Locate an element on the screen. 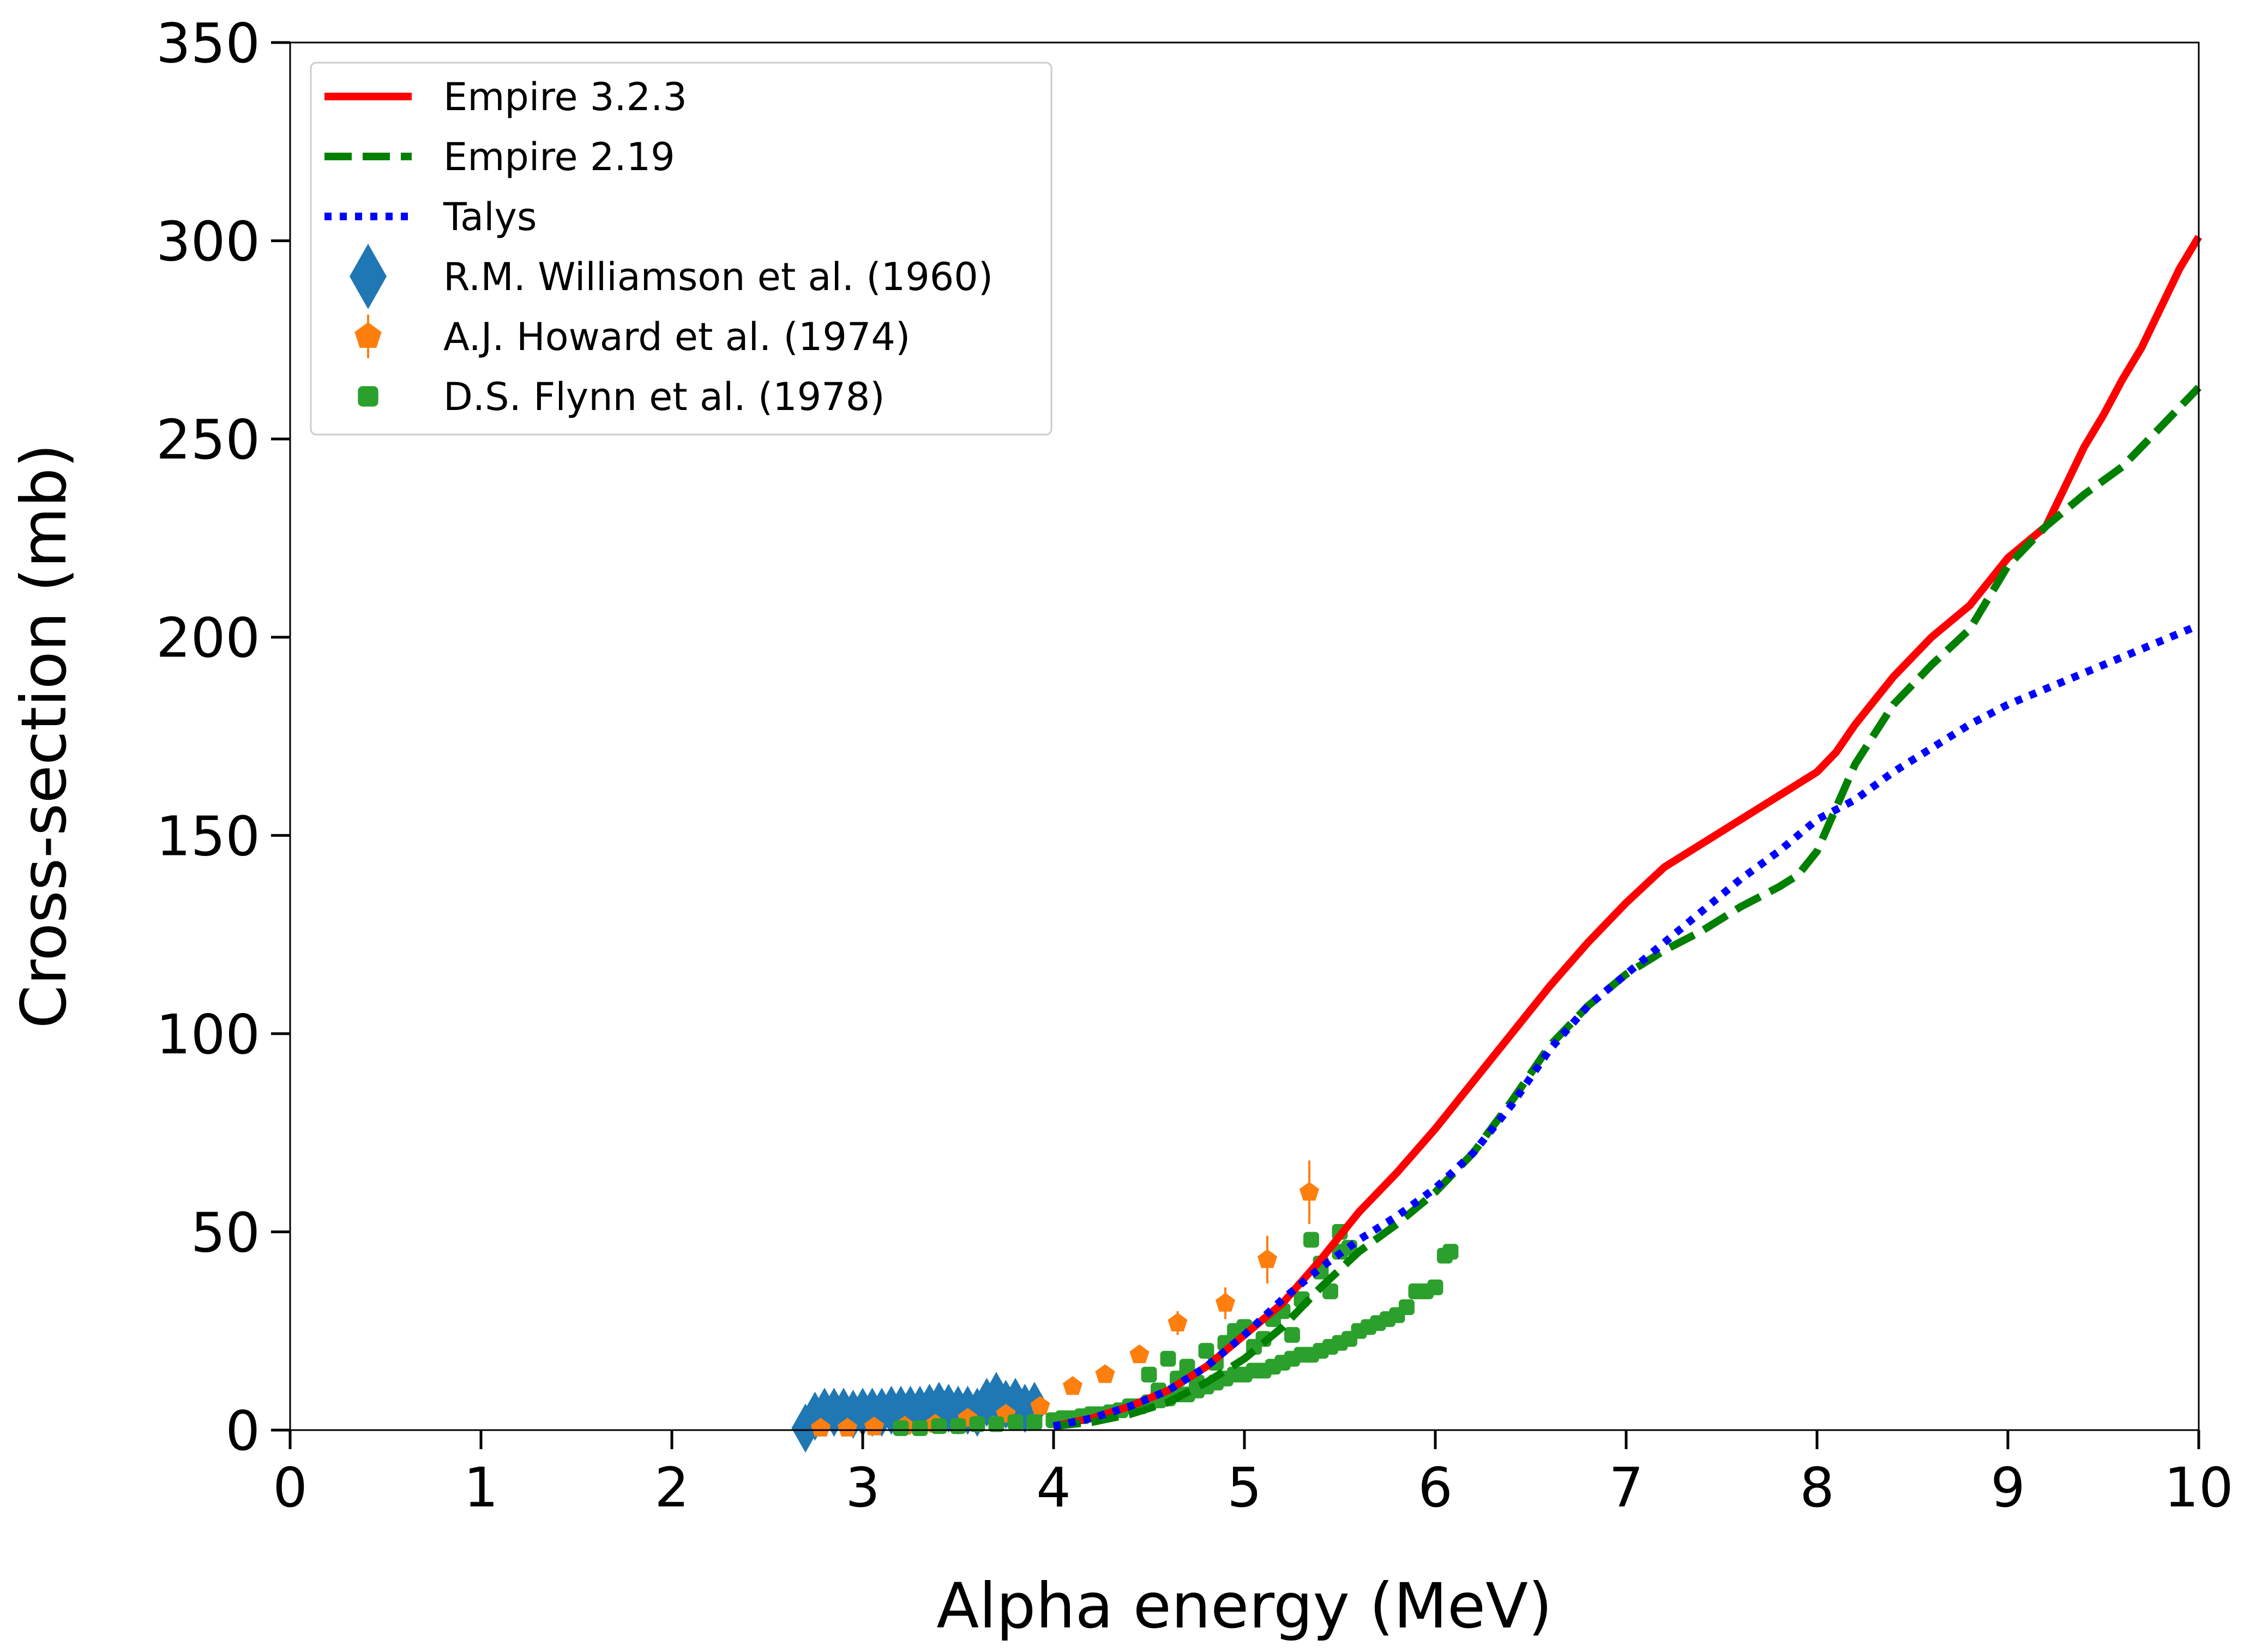  legend-item-3: R.M. Williamson et al. (1960) is located at coordinates (671, 276).